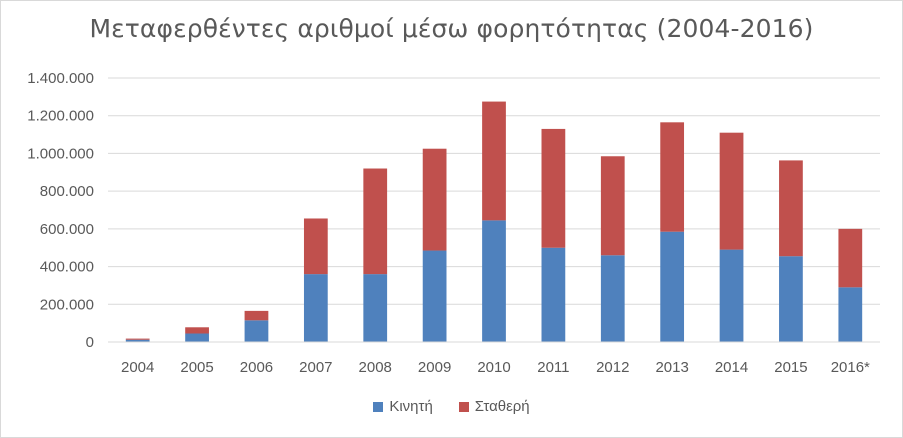 The image size is (903, 438). What do you see at coordinates (671, 367) in the screenshot?
I see `x-tick-label: 2013` at bounding box center [671, 367].